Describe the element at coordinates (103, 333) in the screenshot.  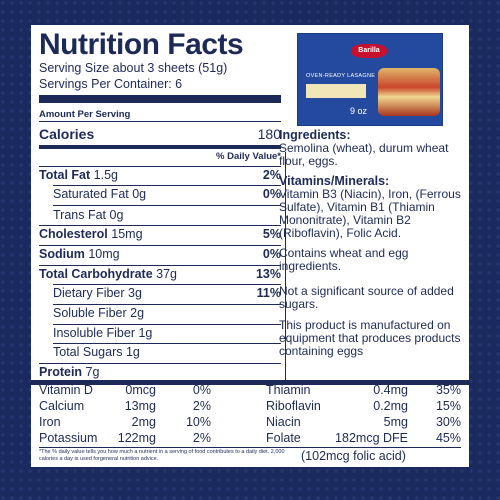
I see `insoluble-fiber-row: Insoluble Fiber 1g` at that location.